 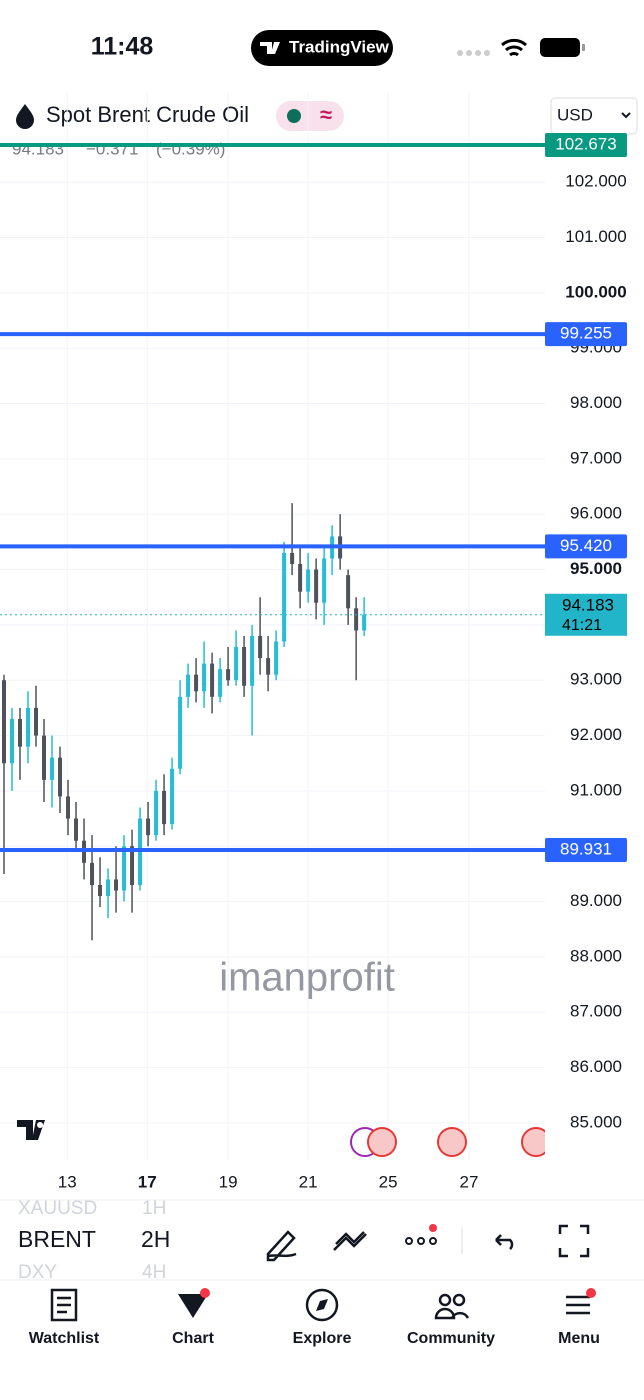 What do you see at coordinates (37, 1272) in the screenshot?
I see `symbol-option: DXY` at bounding box center [37, 1272].